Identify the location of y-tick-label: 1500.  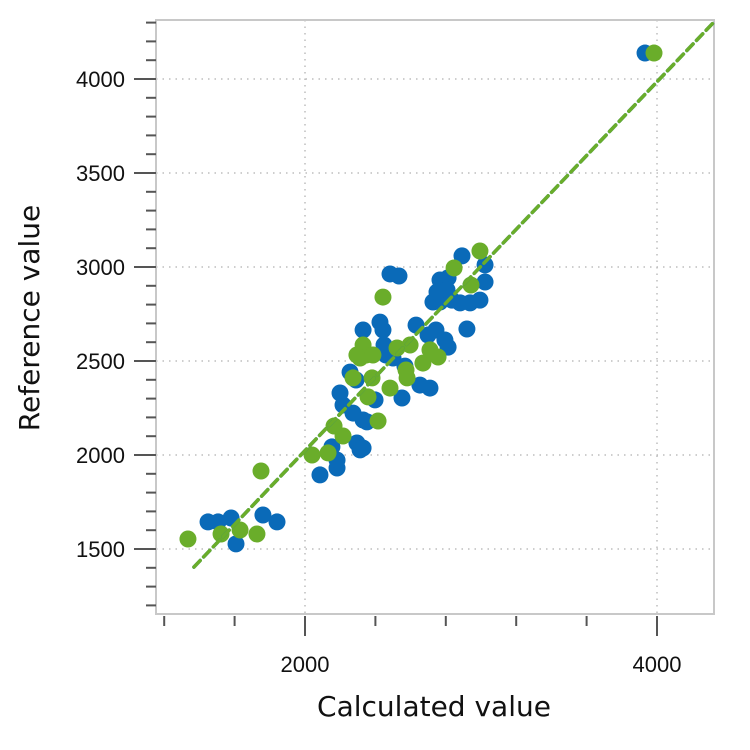
(100, 549).